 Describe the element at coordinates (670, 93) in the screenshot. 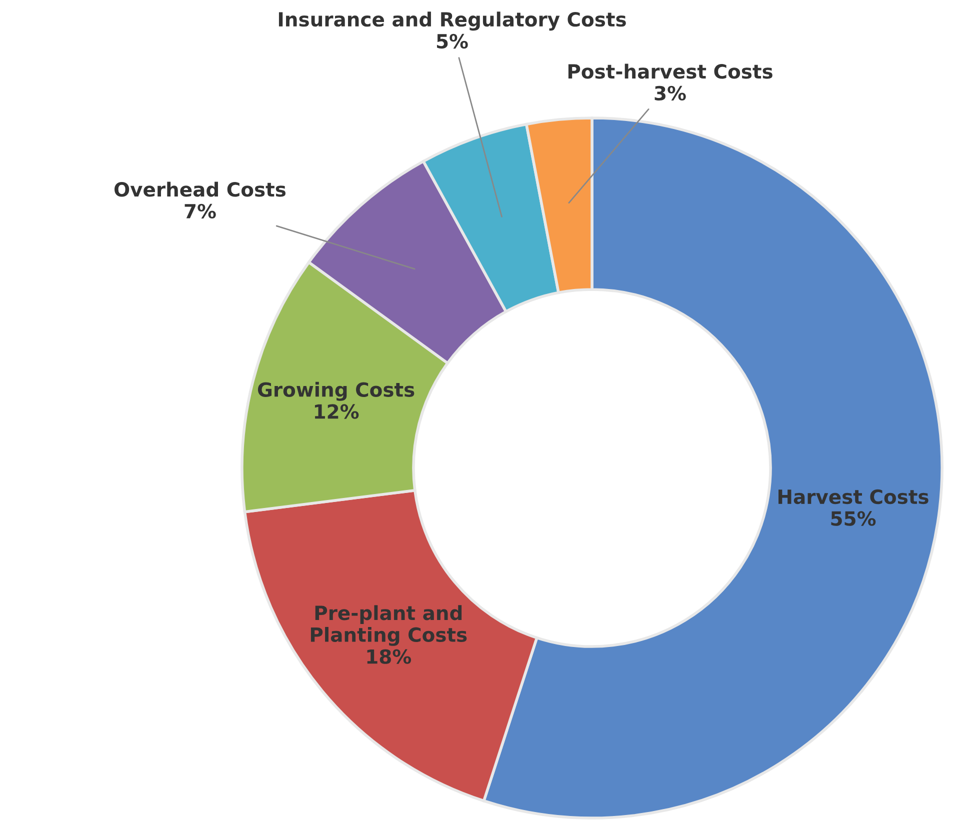

I see `data-label: 3%` at that location.